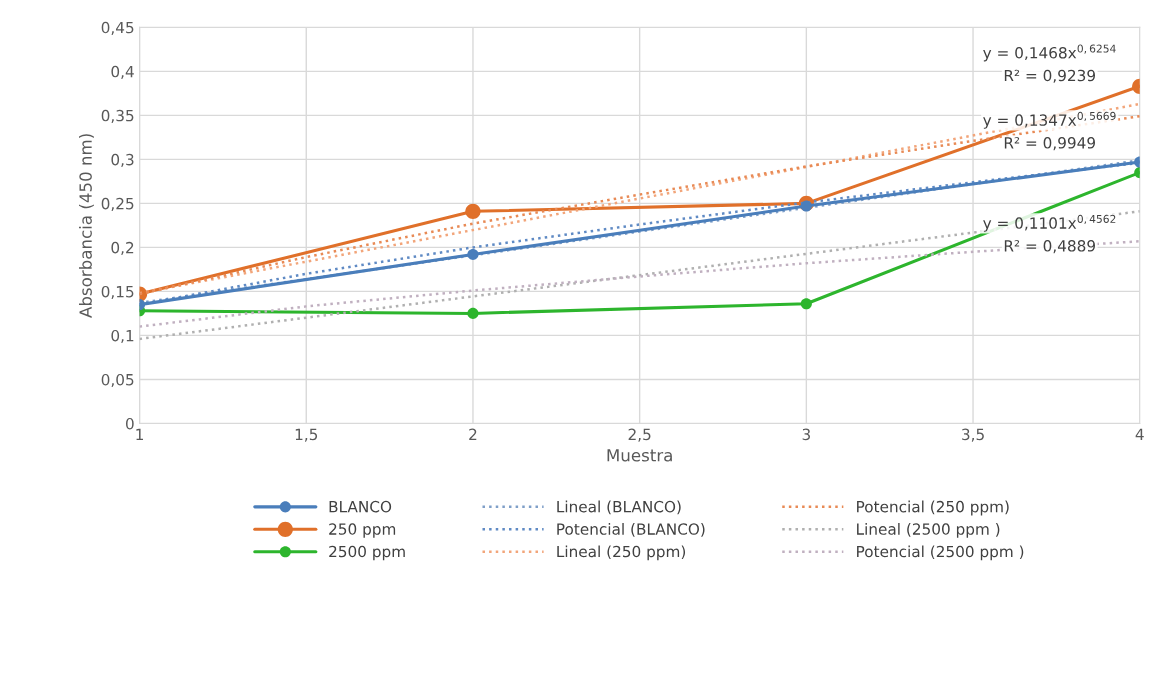 This screenshot has width=1163, height=683. What do you see at coordinates (1049, 53) in the screenshot?
I see `annotation: y = 0,1468x$^{0,6254}$` at bounding box center [1049, 53].